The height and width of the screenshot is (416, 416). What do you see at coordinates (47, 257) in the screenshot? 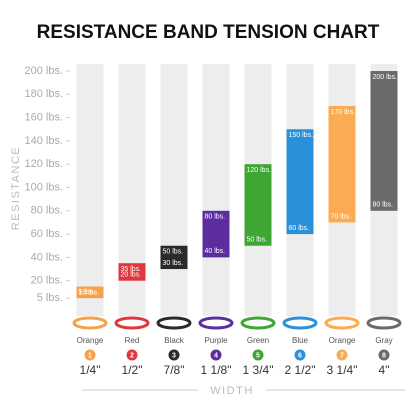
I see `y-tick-label: 40 lbs.` at bounding box center [47, 257].